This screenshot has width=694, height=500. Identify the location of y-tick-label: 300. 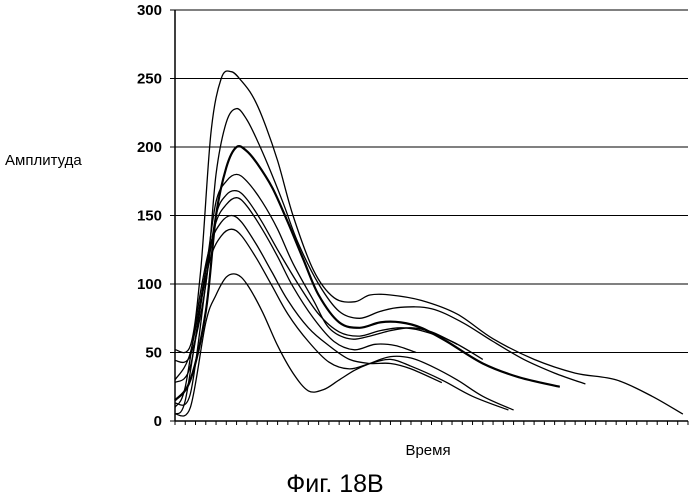
(149, 10).